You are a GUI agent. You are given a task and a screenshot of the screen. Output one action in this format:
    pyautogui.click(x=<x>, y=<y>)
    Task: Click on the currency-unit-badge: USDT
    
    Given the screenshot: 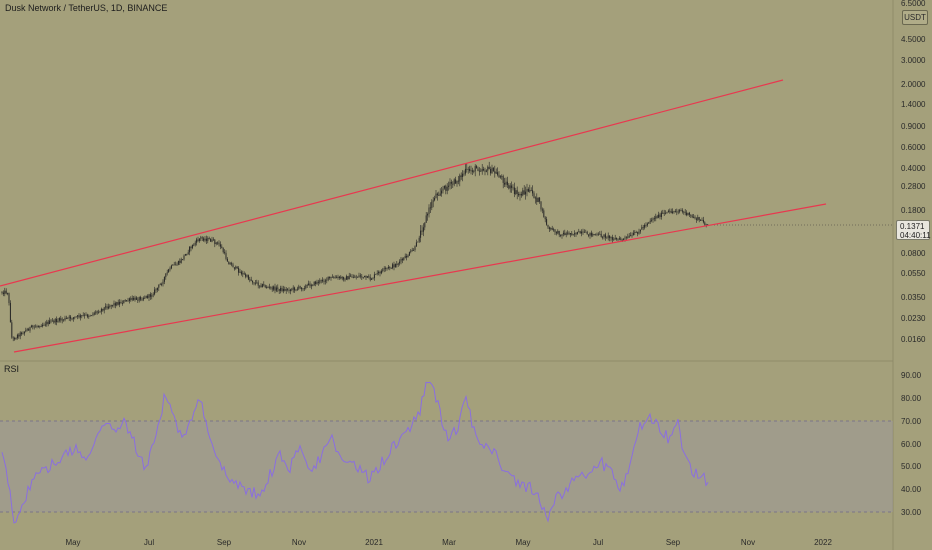 What is the action you would take?
    pyautogui.click(x=915, y=17)
    